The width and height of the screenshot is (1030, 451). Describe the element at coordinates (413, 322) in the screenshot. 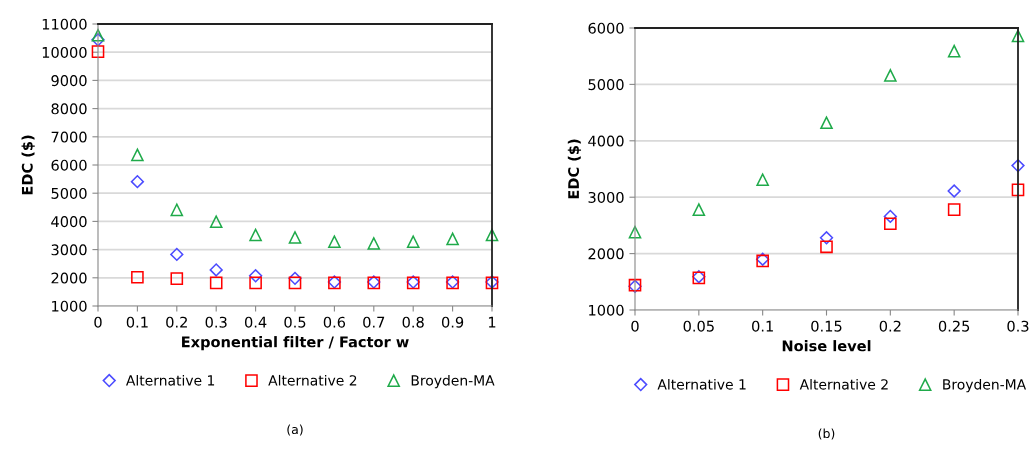

I see `x-tick-label: 0.8` at that location.